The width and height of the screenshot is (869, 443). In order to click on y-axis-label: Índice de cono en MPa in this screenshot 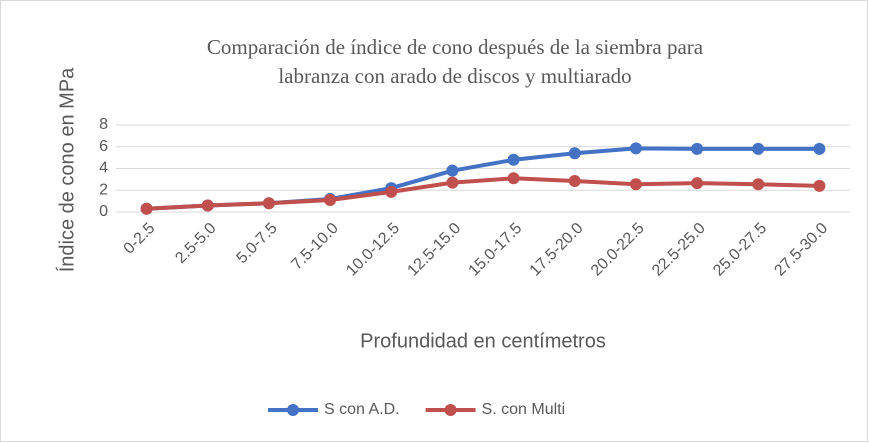, I will do `click(66, 169)`.